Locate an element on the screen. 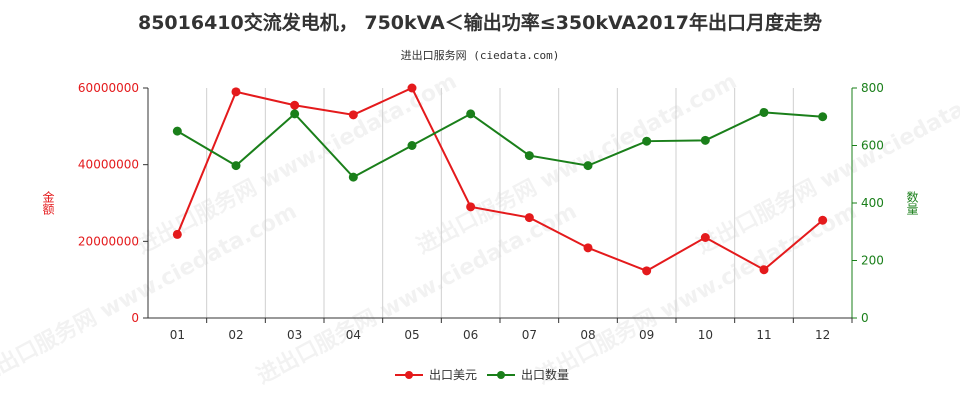  x-tick-label: 07 is located at coordinates (529, 335).